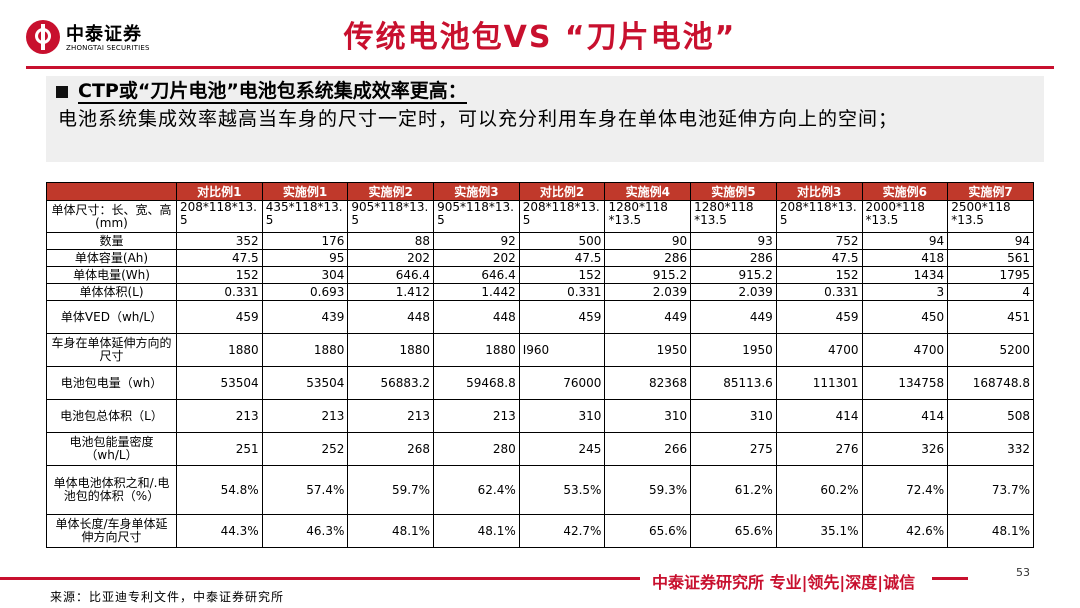  I want to click on table-cell: 561, so click(990, 258).